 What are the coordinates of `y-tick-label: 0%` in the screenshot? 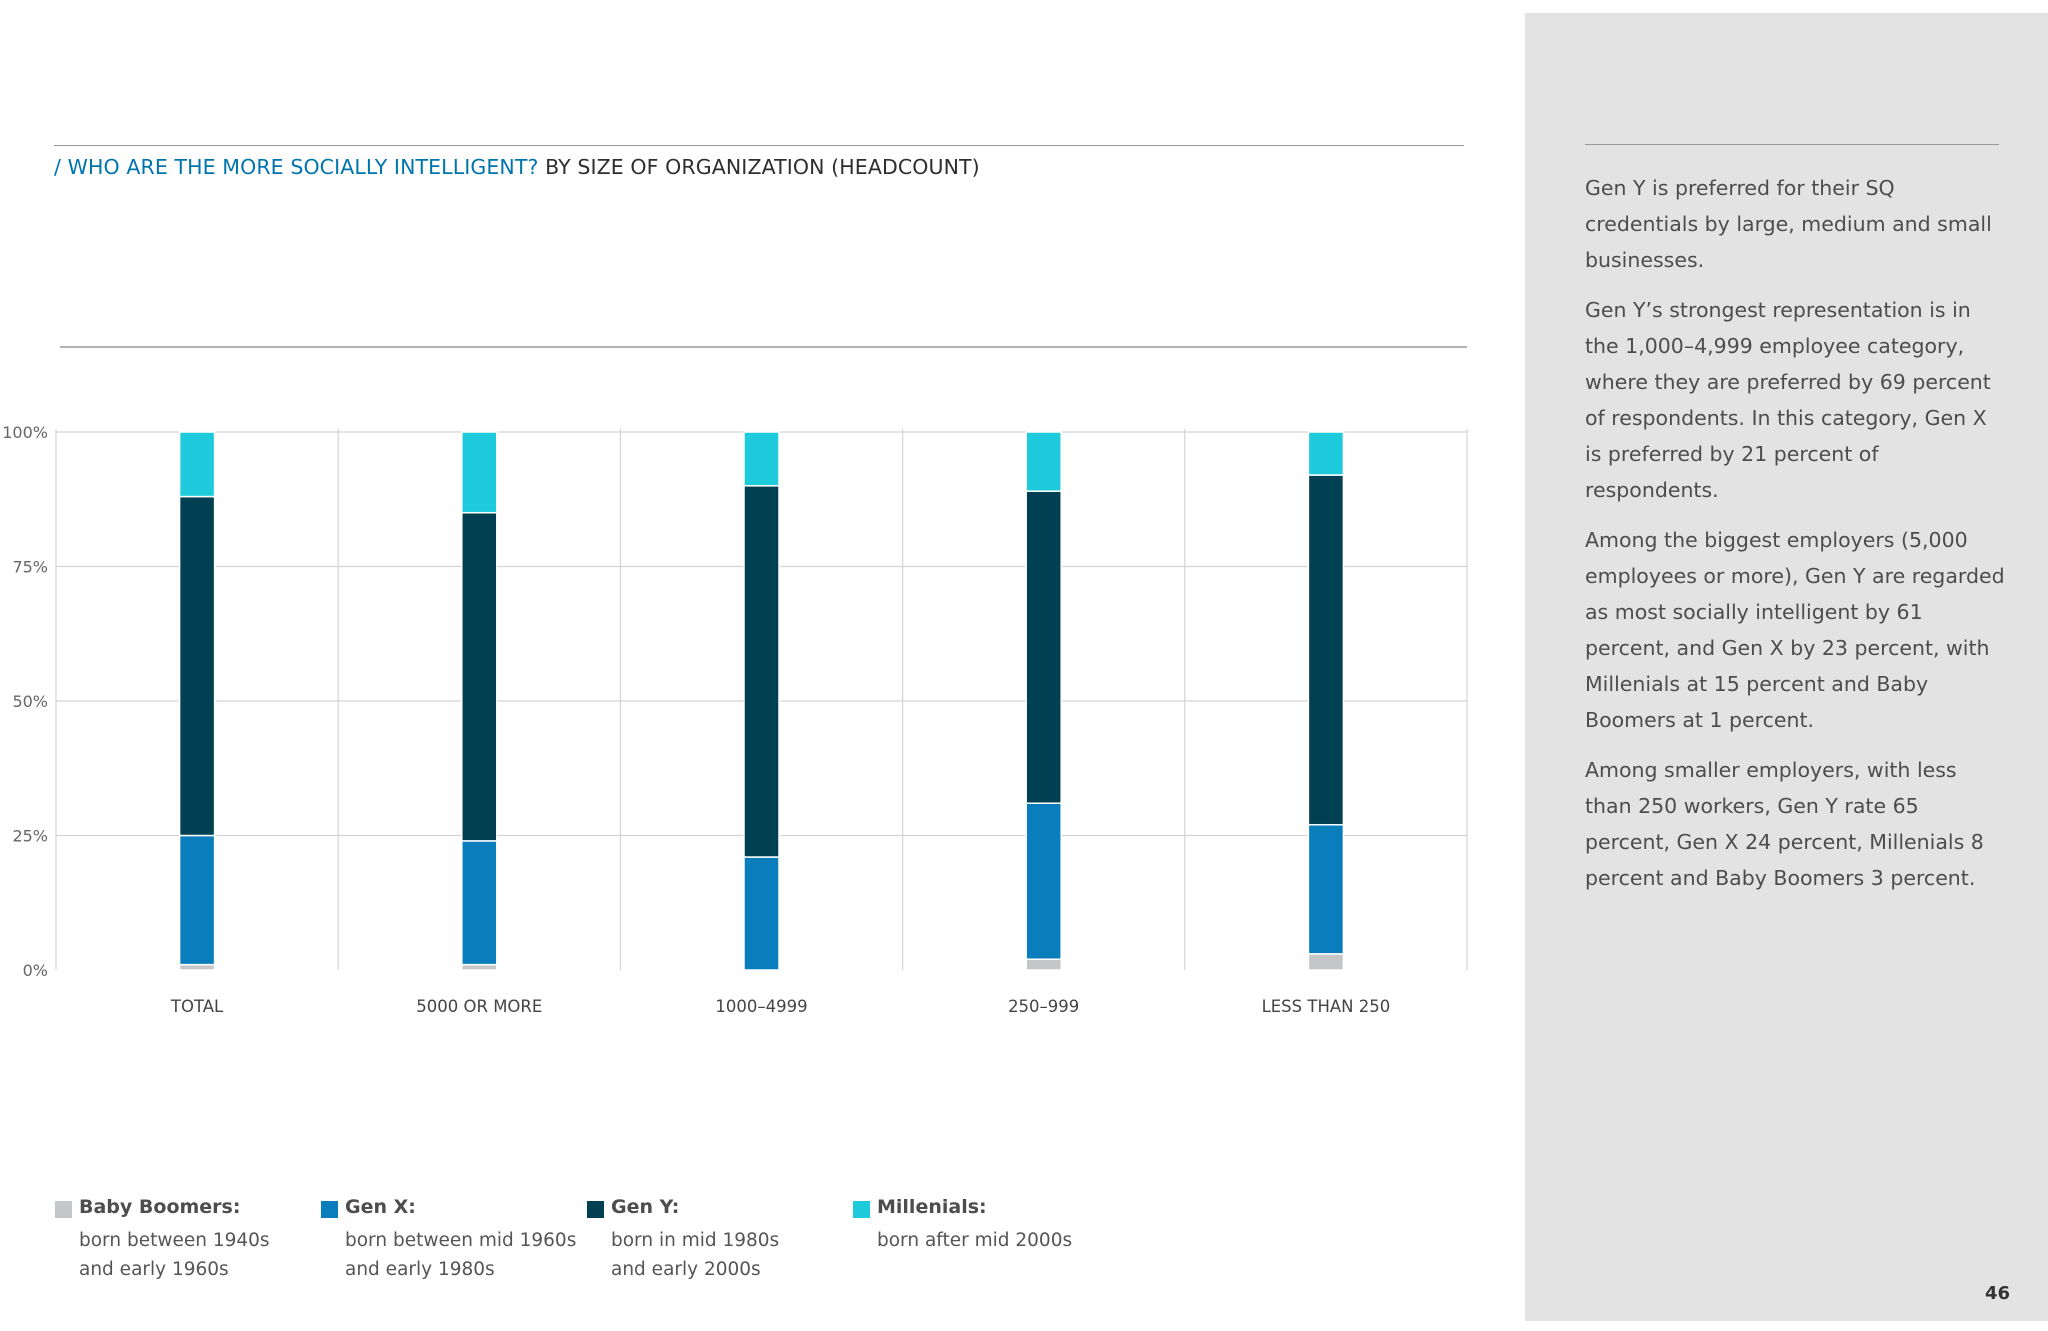 It's located at (35, 970).